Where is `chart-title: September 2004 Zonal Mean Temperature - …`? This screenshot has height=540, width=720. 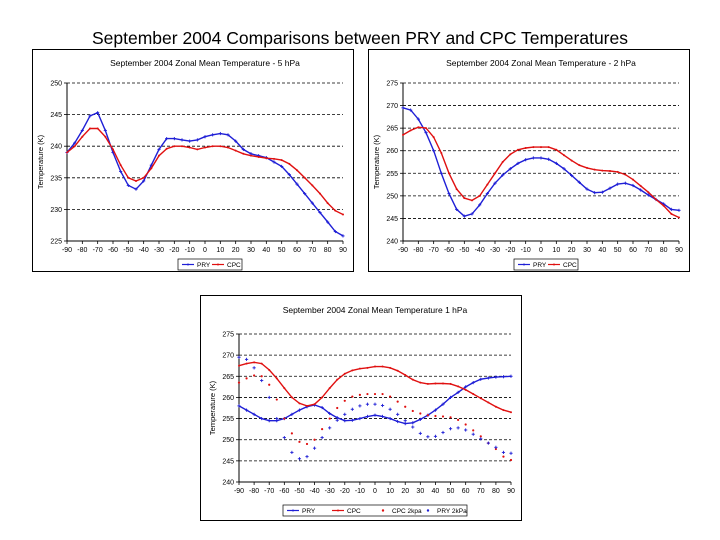
chart-title: September 2004 Zonal Mean Temperature - … is located at coordinates (205, 63).